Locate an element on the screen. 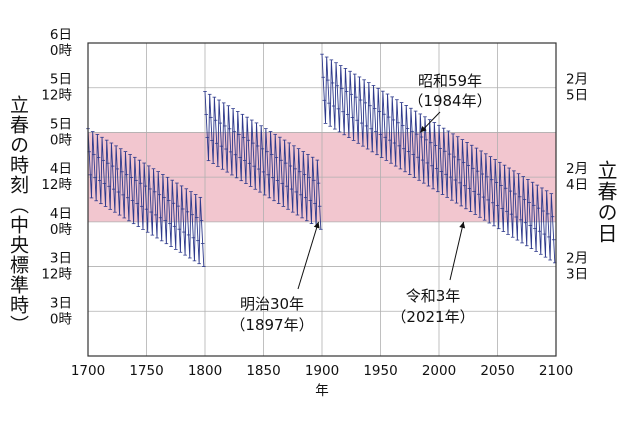 The width and height of the screenshot is (630, 430). y-axis-label-left: 立春の時刻（中央標準時） is located at coordinates (18, 215).